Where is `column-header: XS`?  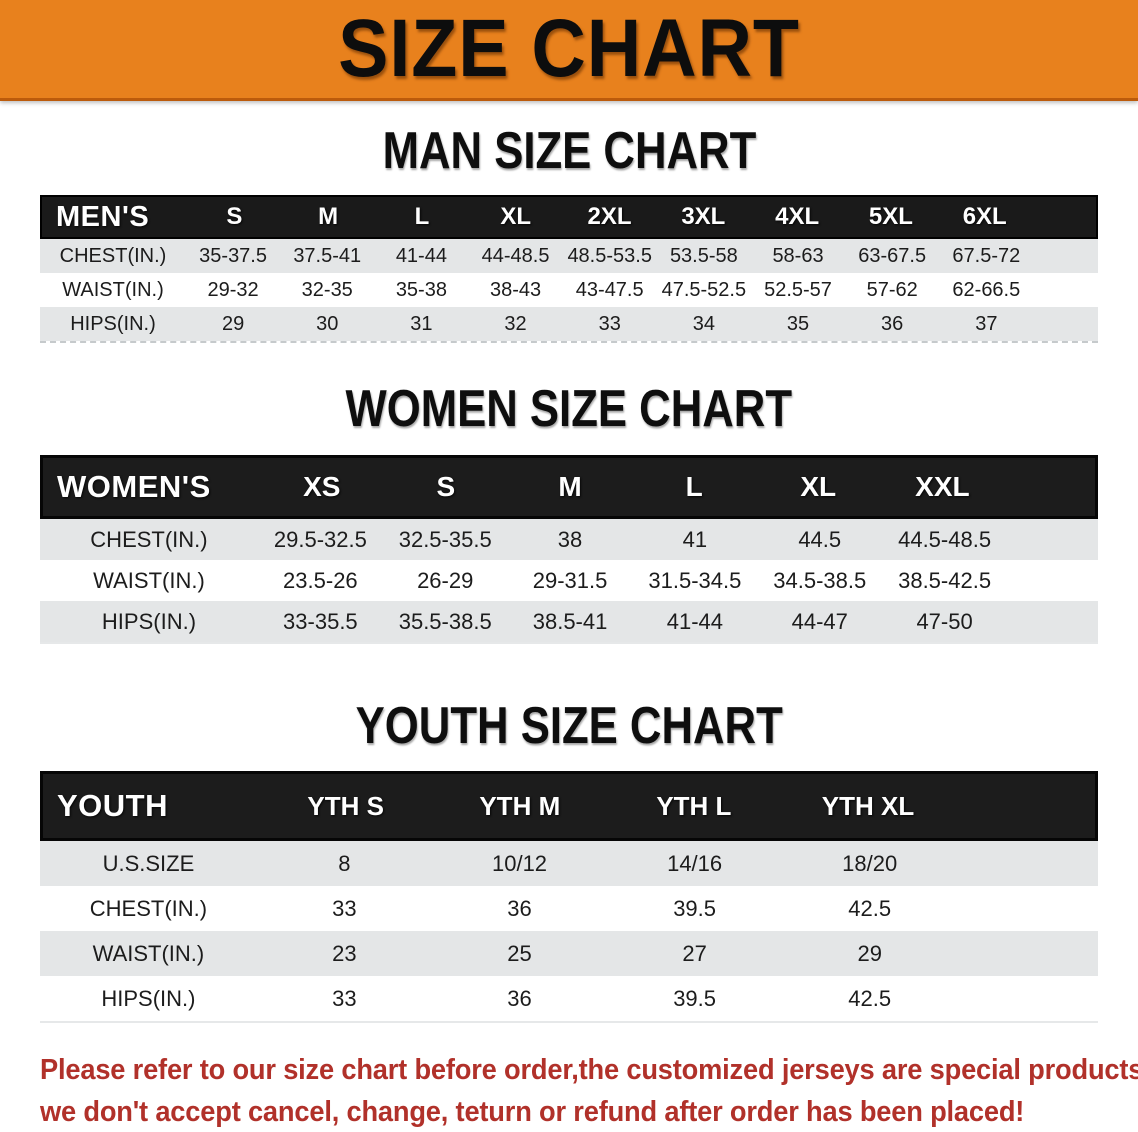 column-header: XS is located at coordinates (322, 486).